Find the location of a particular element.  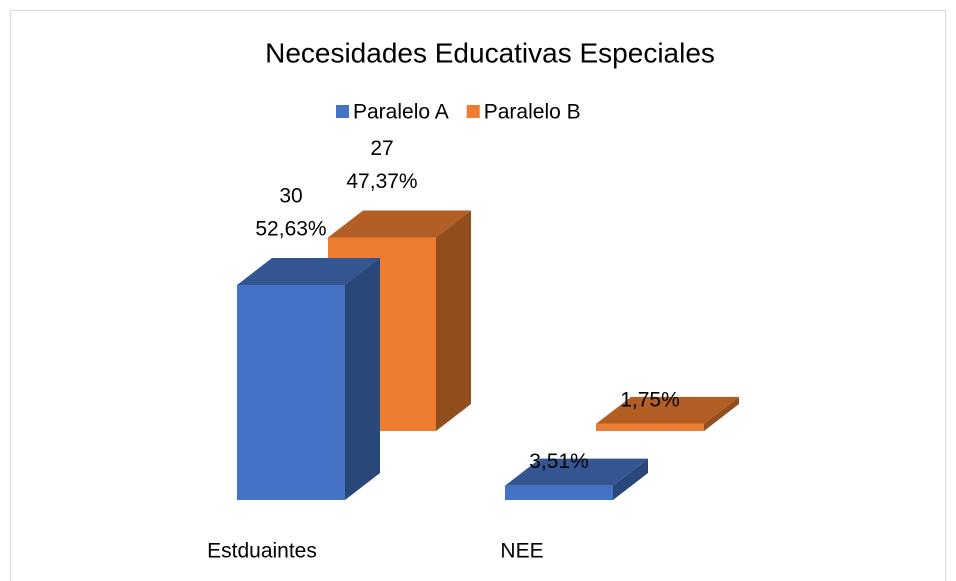

data-label: 30 is located at coordinates (290, 196).